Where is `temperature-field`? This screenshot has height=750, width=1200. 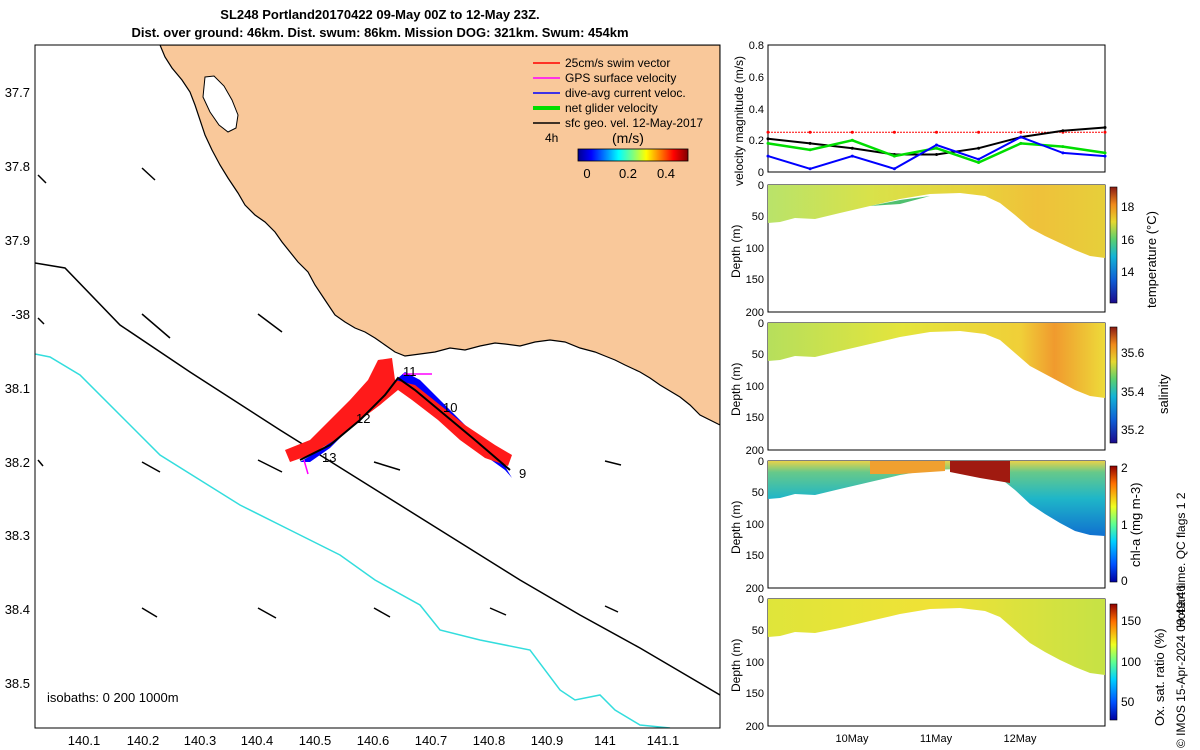
temperature-field is located at coordinates (936, 221).